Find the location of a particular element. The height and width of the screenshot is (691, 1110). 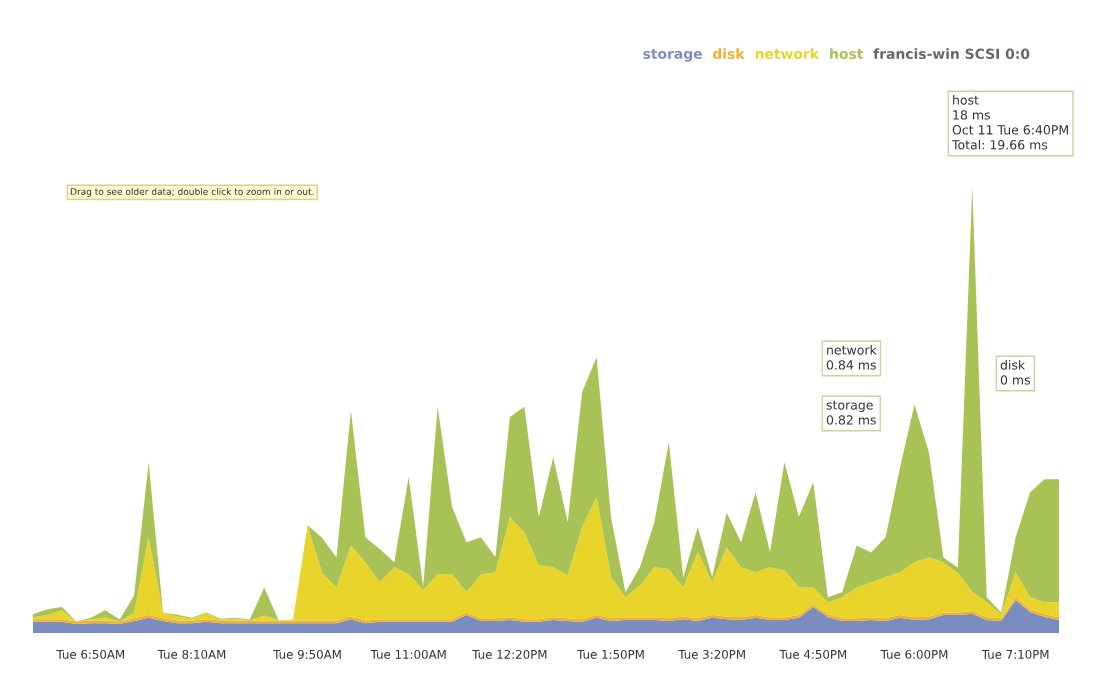

chart-title: francis-win SCSI 0:0 is located at coordinates (951, 54).